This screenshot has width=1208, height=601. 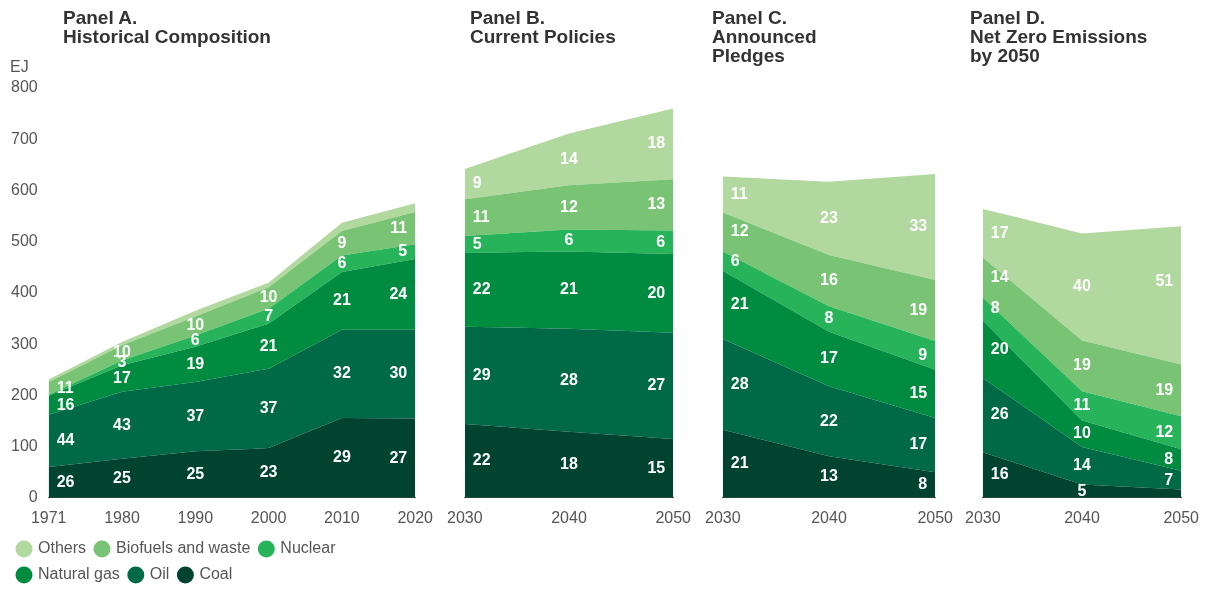 What do you see at coordinates (268, 517) in the screenshot?
I see `x-tick-label: 2000` at bounding box center [268, 517].